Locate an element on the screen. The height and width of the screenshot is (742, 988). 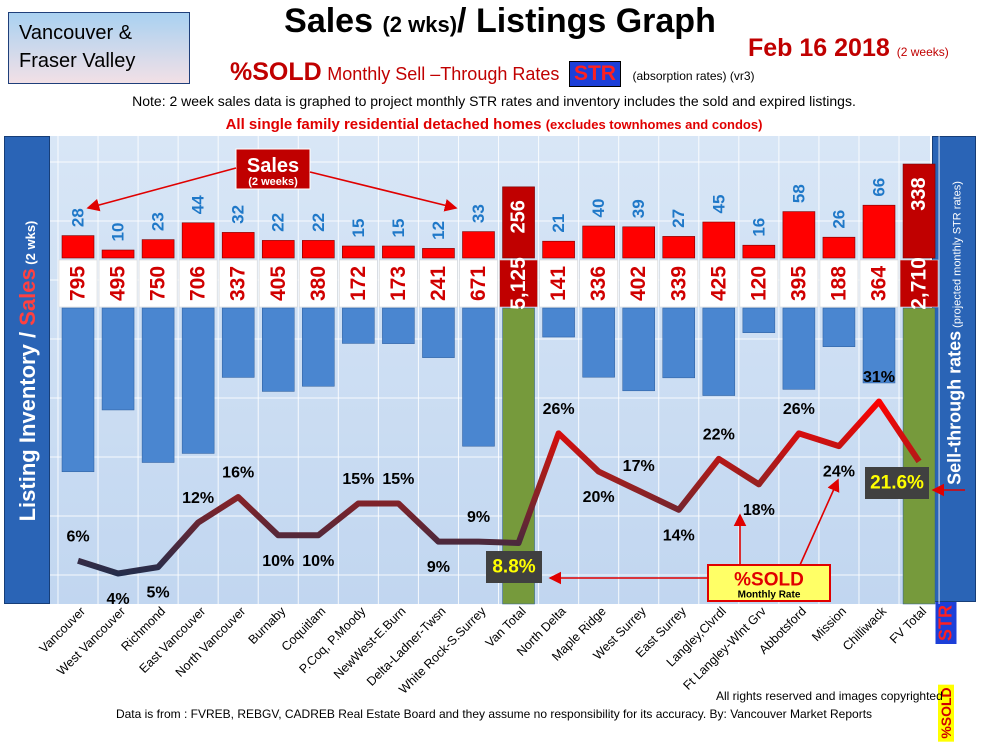
pct-label: 31% is located at coordinates (879, 377).